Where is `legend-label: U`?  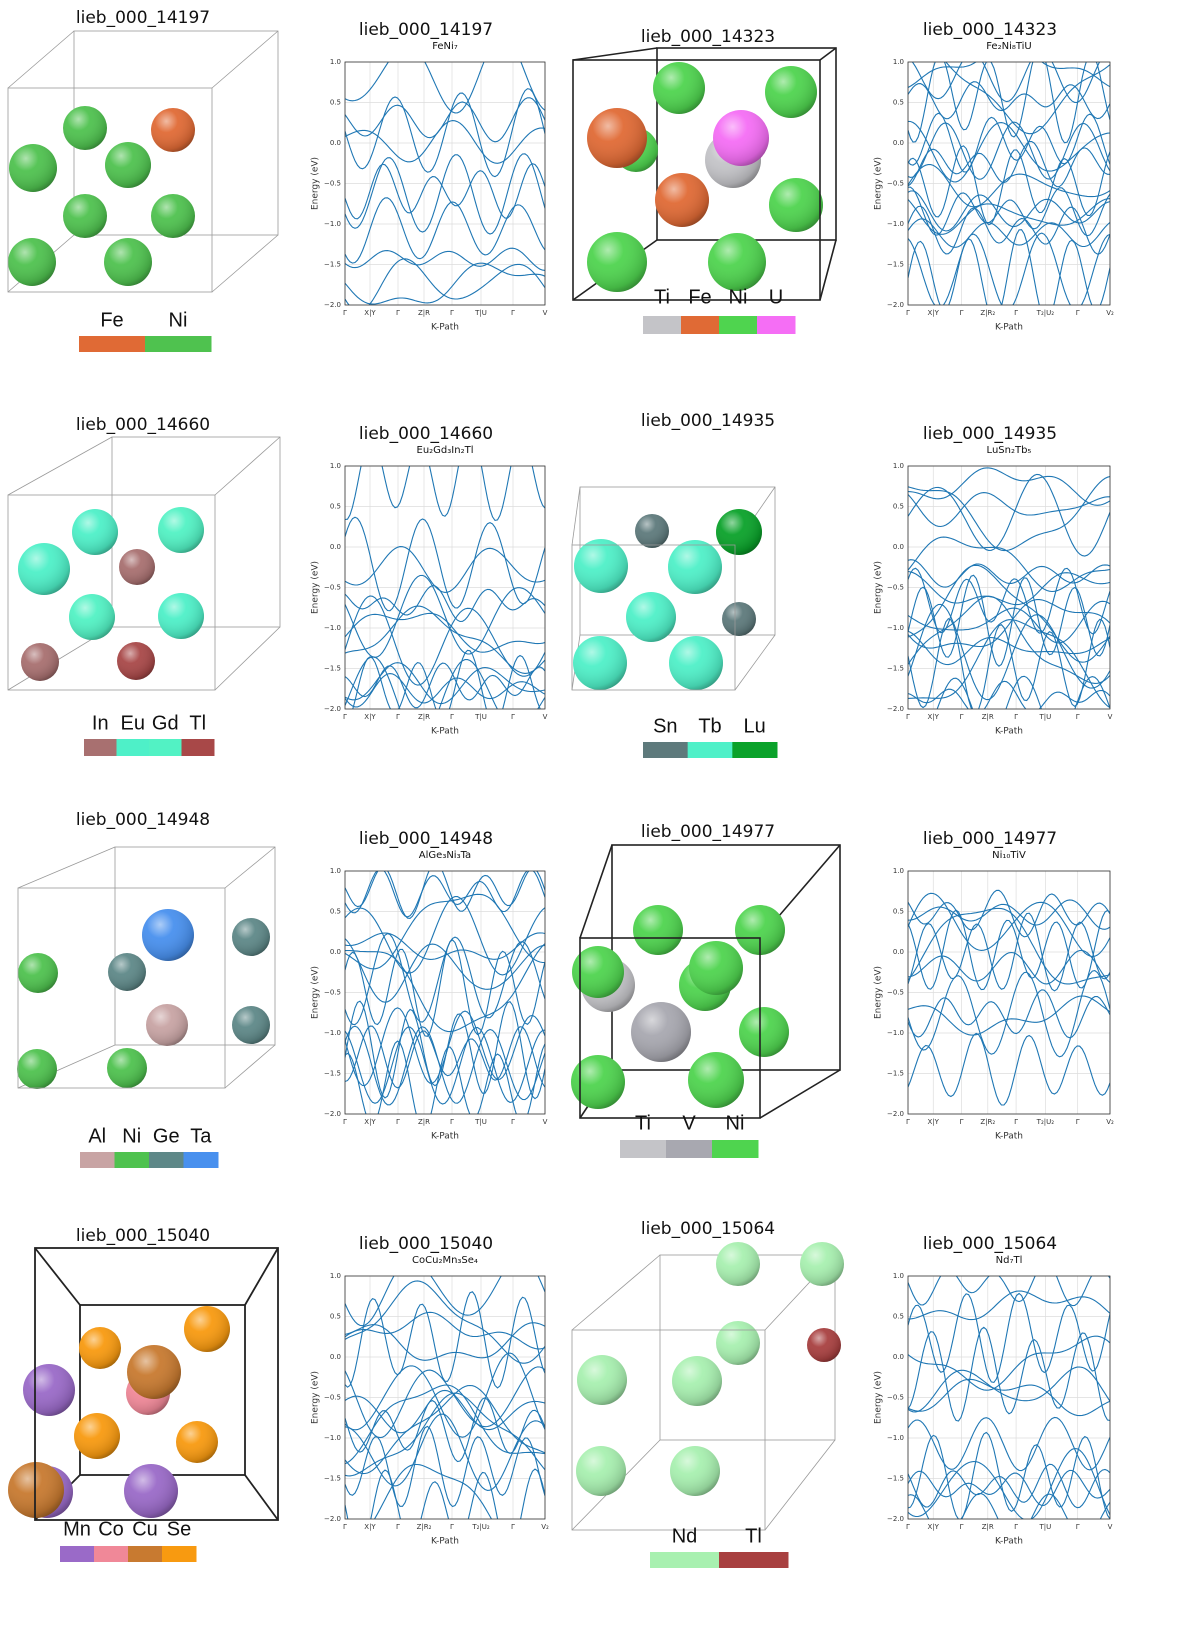 legend-label: U is located at coordinates (776, 297).